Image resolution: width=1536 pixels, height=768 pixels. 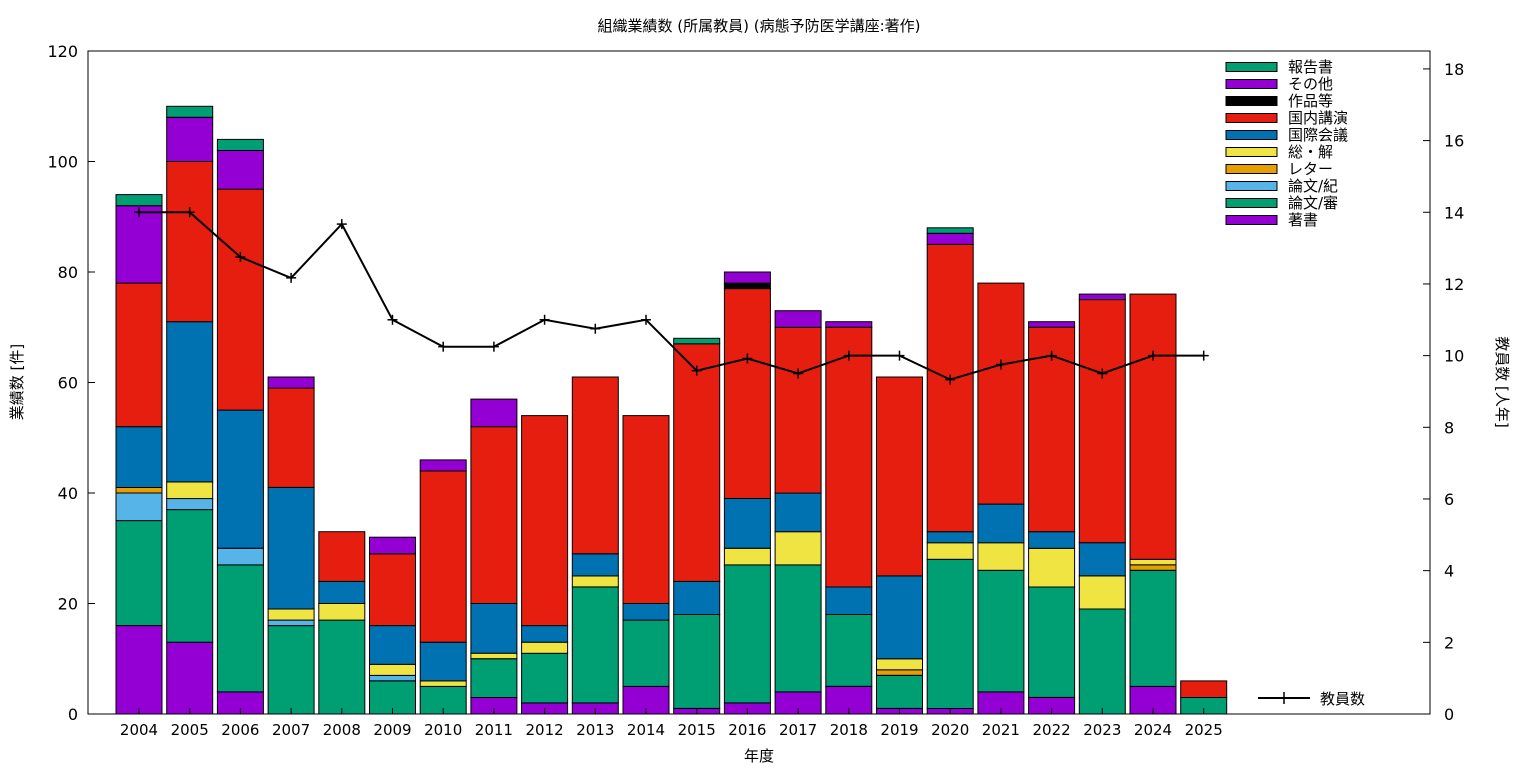 What do you see at coordinates (1286, 118) in the screenshot?
I see `legend-item: 国内講演` at bounding box center [1286, 118].